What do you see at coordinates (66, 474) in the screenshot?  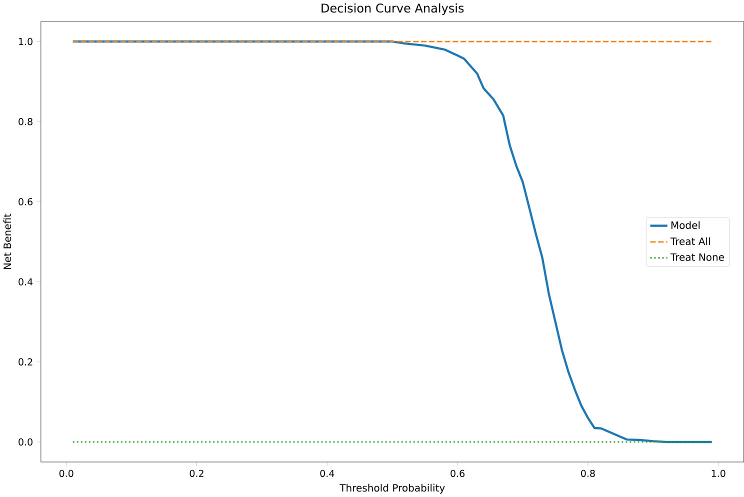 I see `x-tick-label: 0.0` at bounding box center [66, 474].